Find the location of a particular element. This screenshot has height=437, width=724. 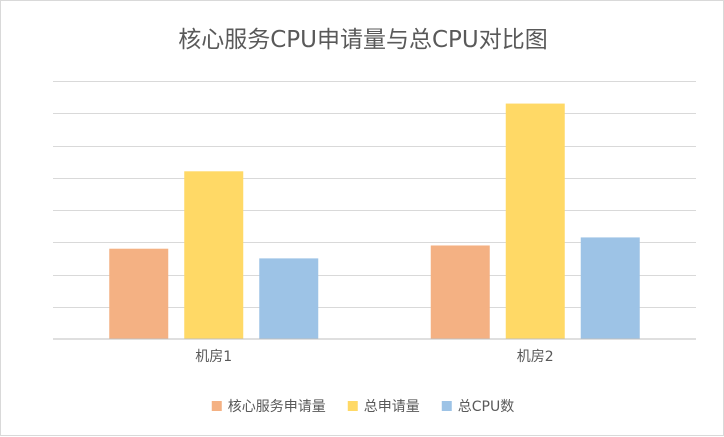

legend-label: 总CPU数 is located at coordinates (486, 407).